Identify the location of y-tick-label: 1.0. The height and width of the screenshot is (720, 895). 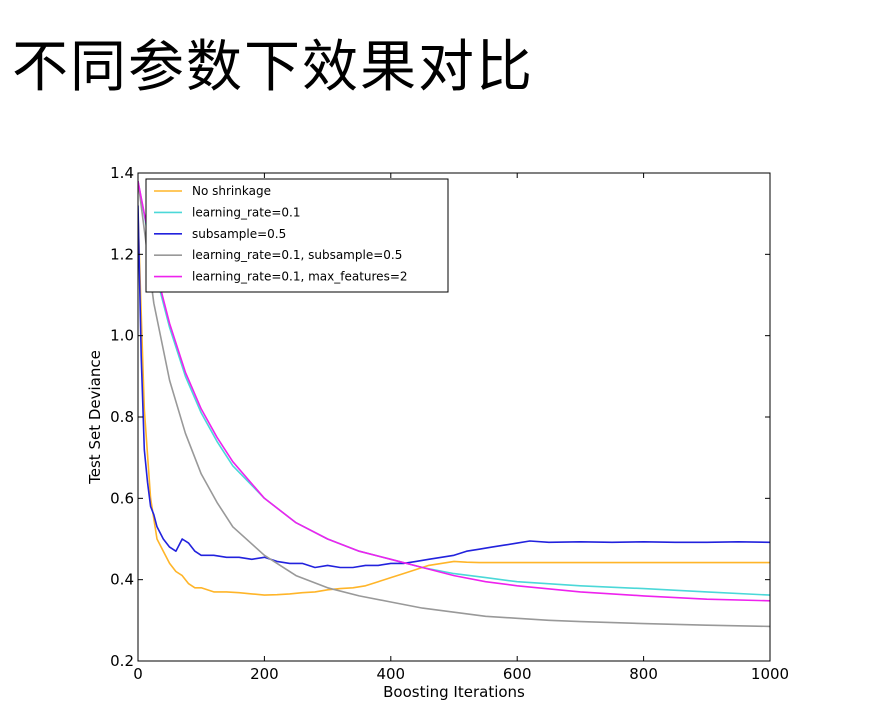
(122, 336).